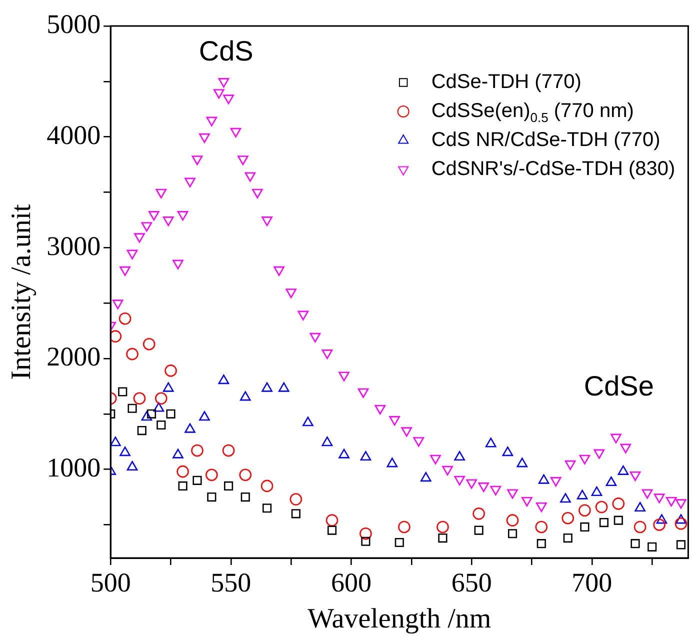  Describe the element at coordinates (506, 82) in the screenshot. I see `legend-label: CdSe-TDH (770)` at that location.